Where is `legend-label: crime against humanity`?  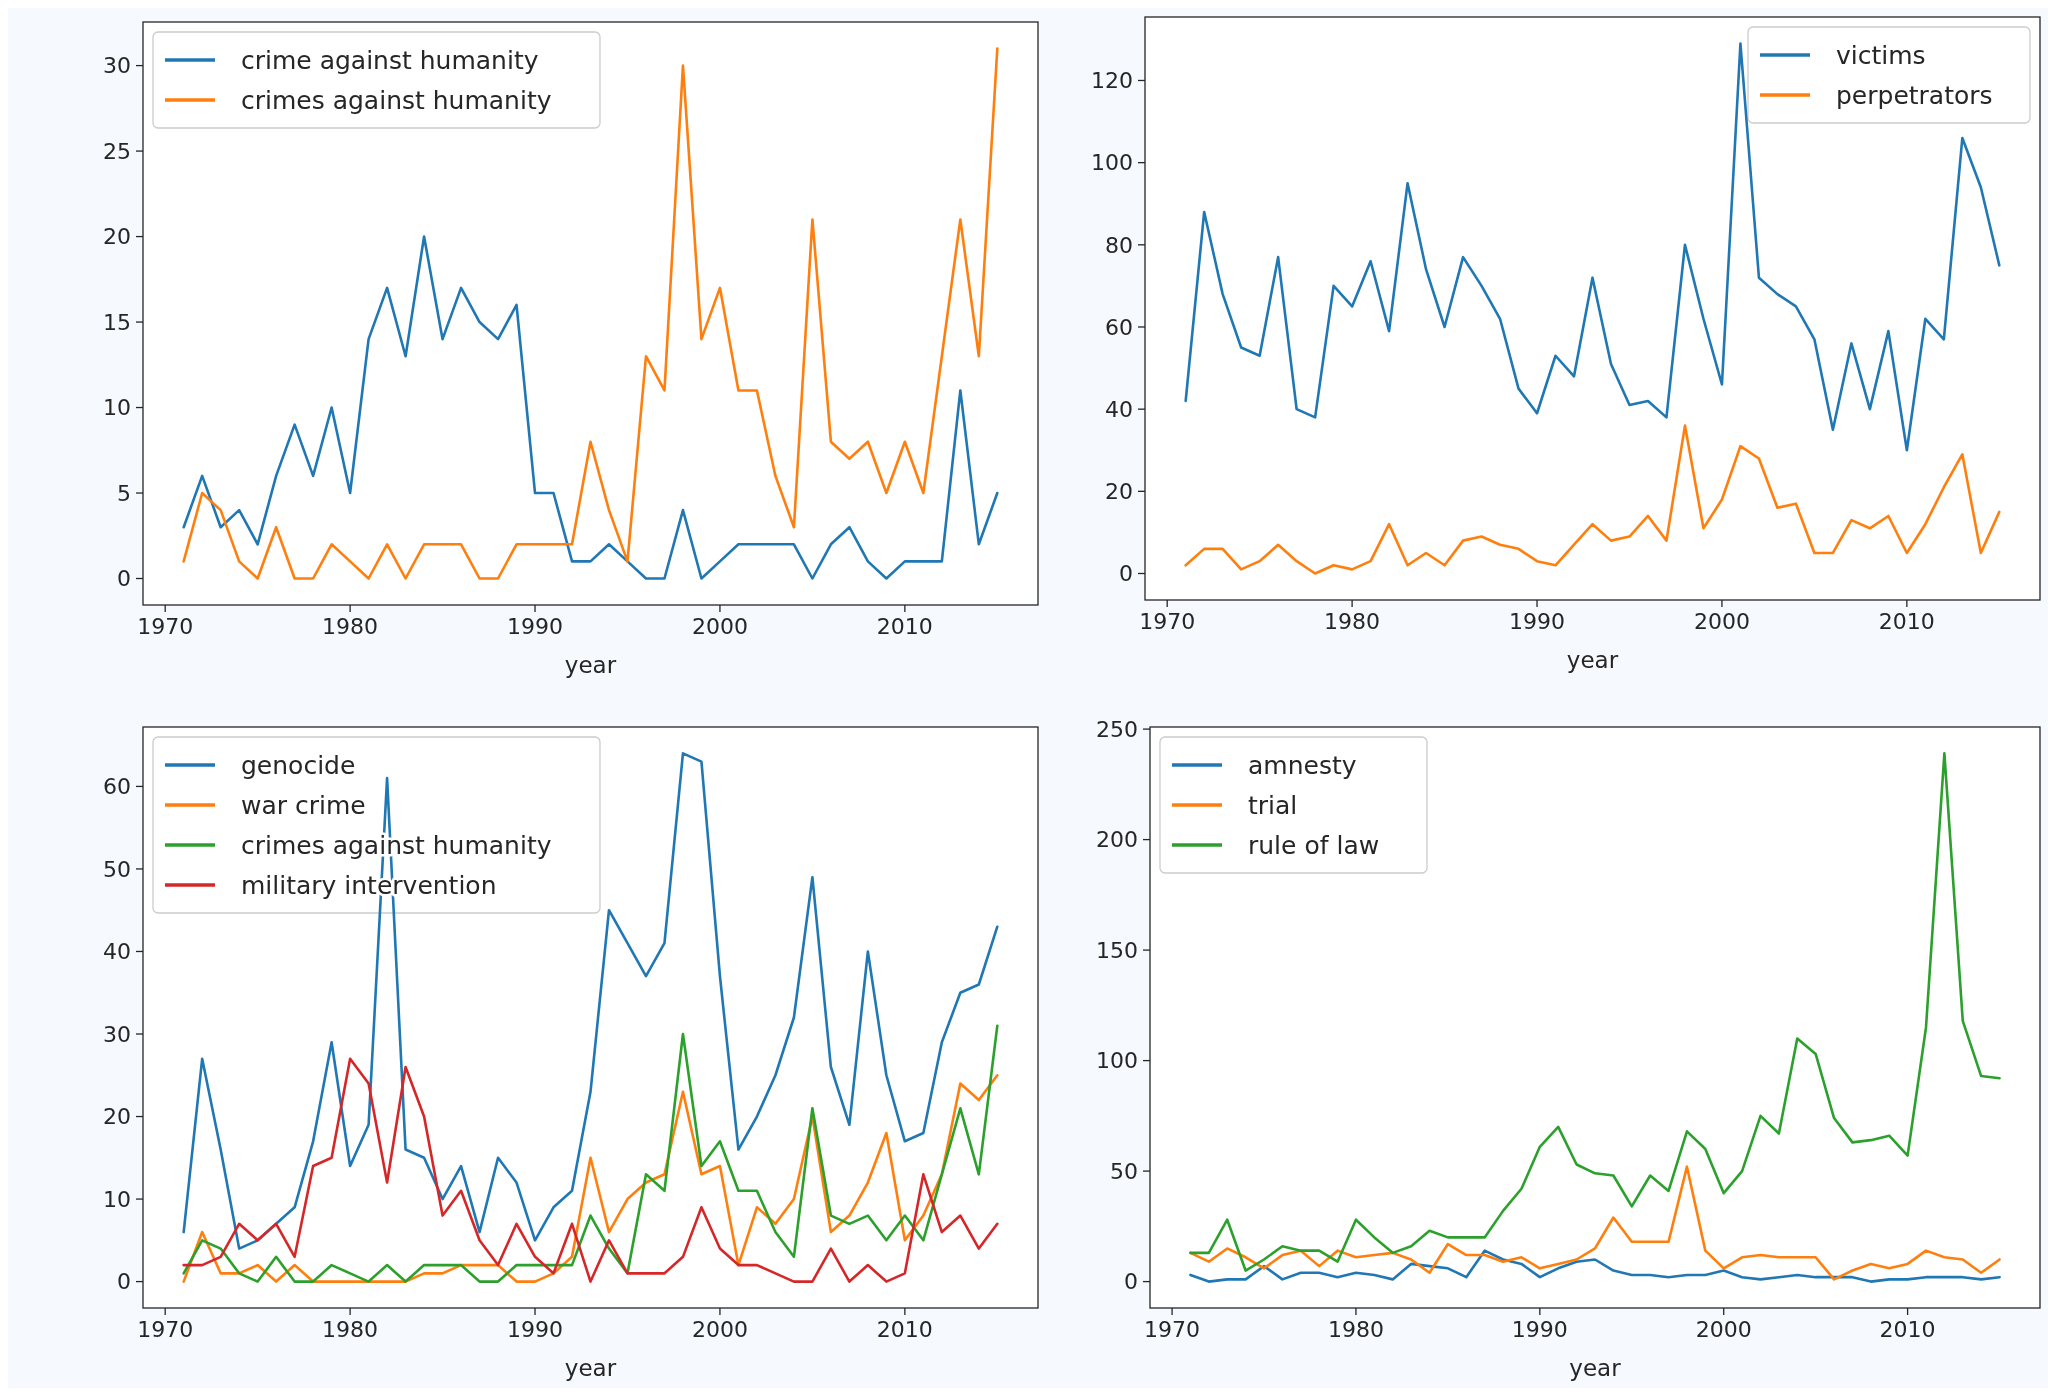
legend-label: crime against humanity is located at coordinates (390, 60).